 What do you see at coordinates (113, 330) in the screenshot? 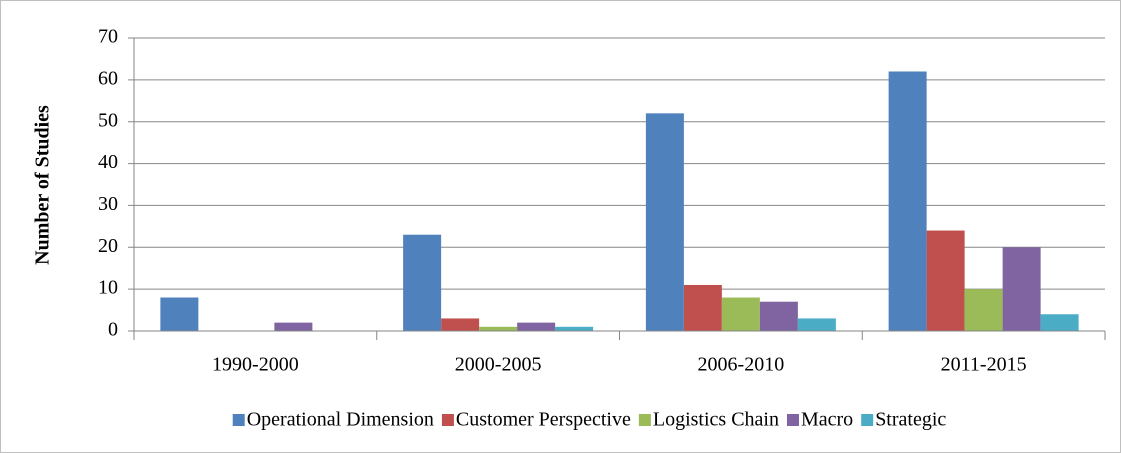
I see `y-tick-label: 0` at bounding box center [113, 330].